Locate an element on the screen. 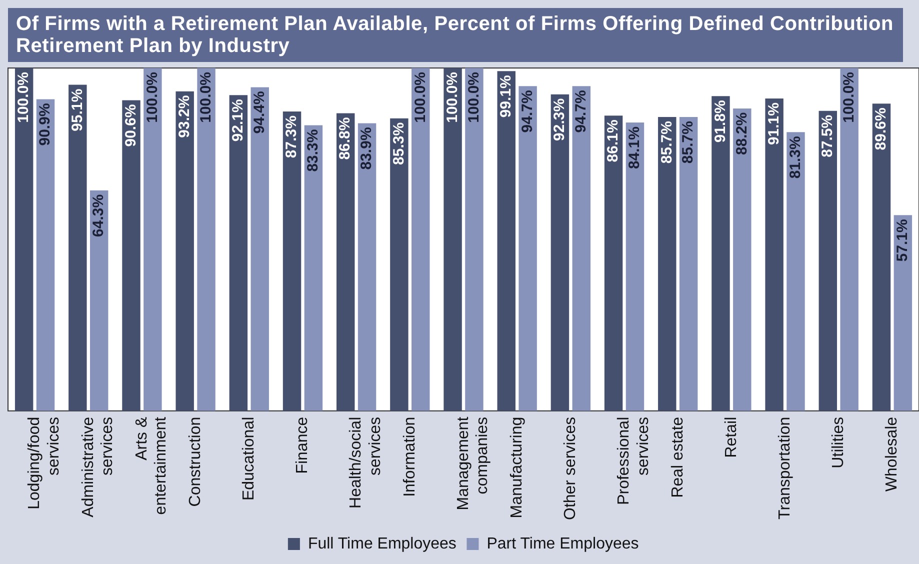 This screenshot has width=919, height=564. data-label: 85.3% is located at coordinates (399, 143).